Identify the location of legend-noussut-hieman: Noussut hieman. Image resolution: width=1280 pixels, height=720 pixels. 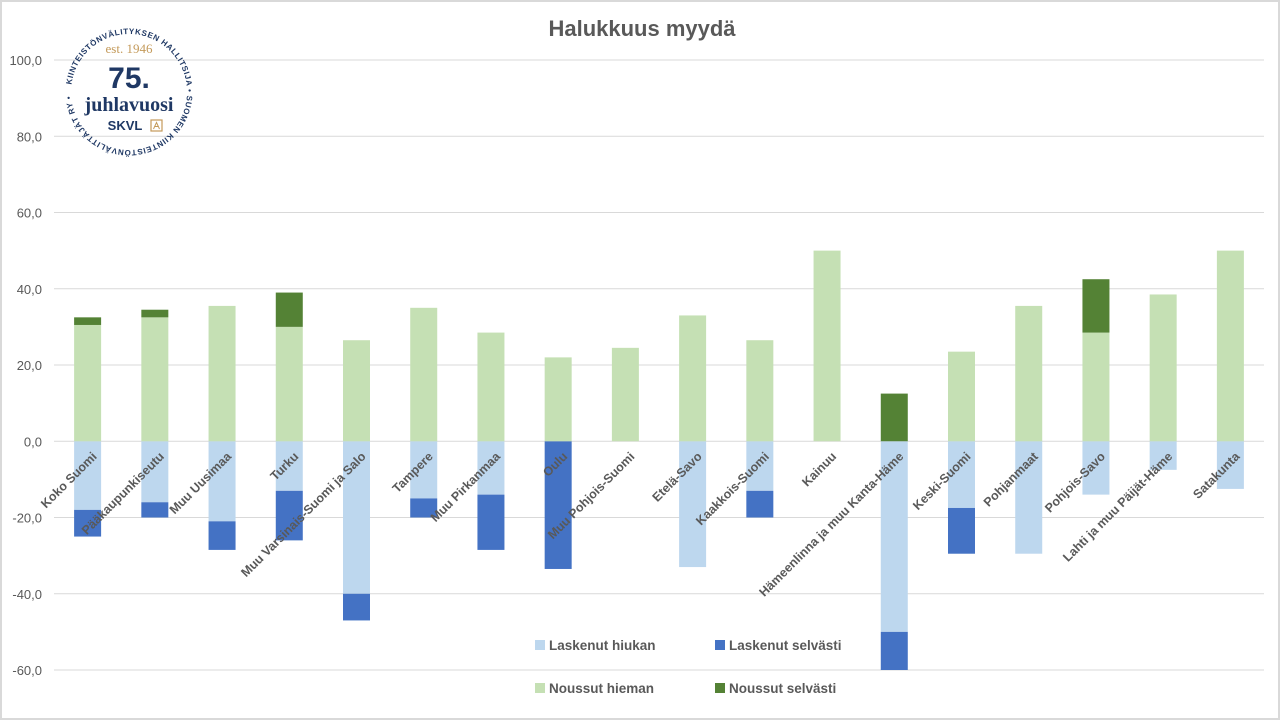
(594, 688).